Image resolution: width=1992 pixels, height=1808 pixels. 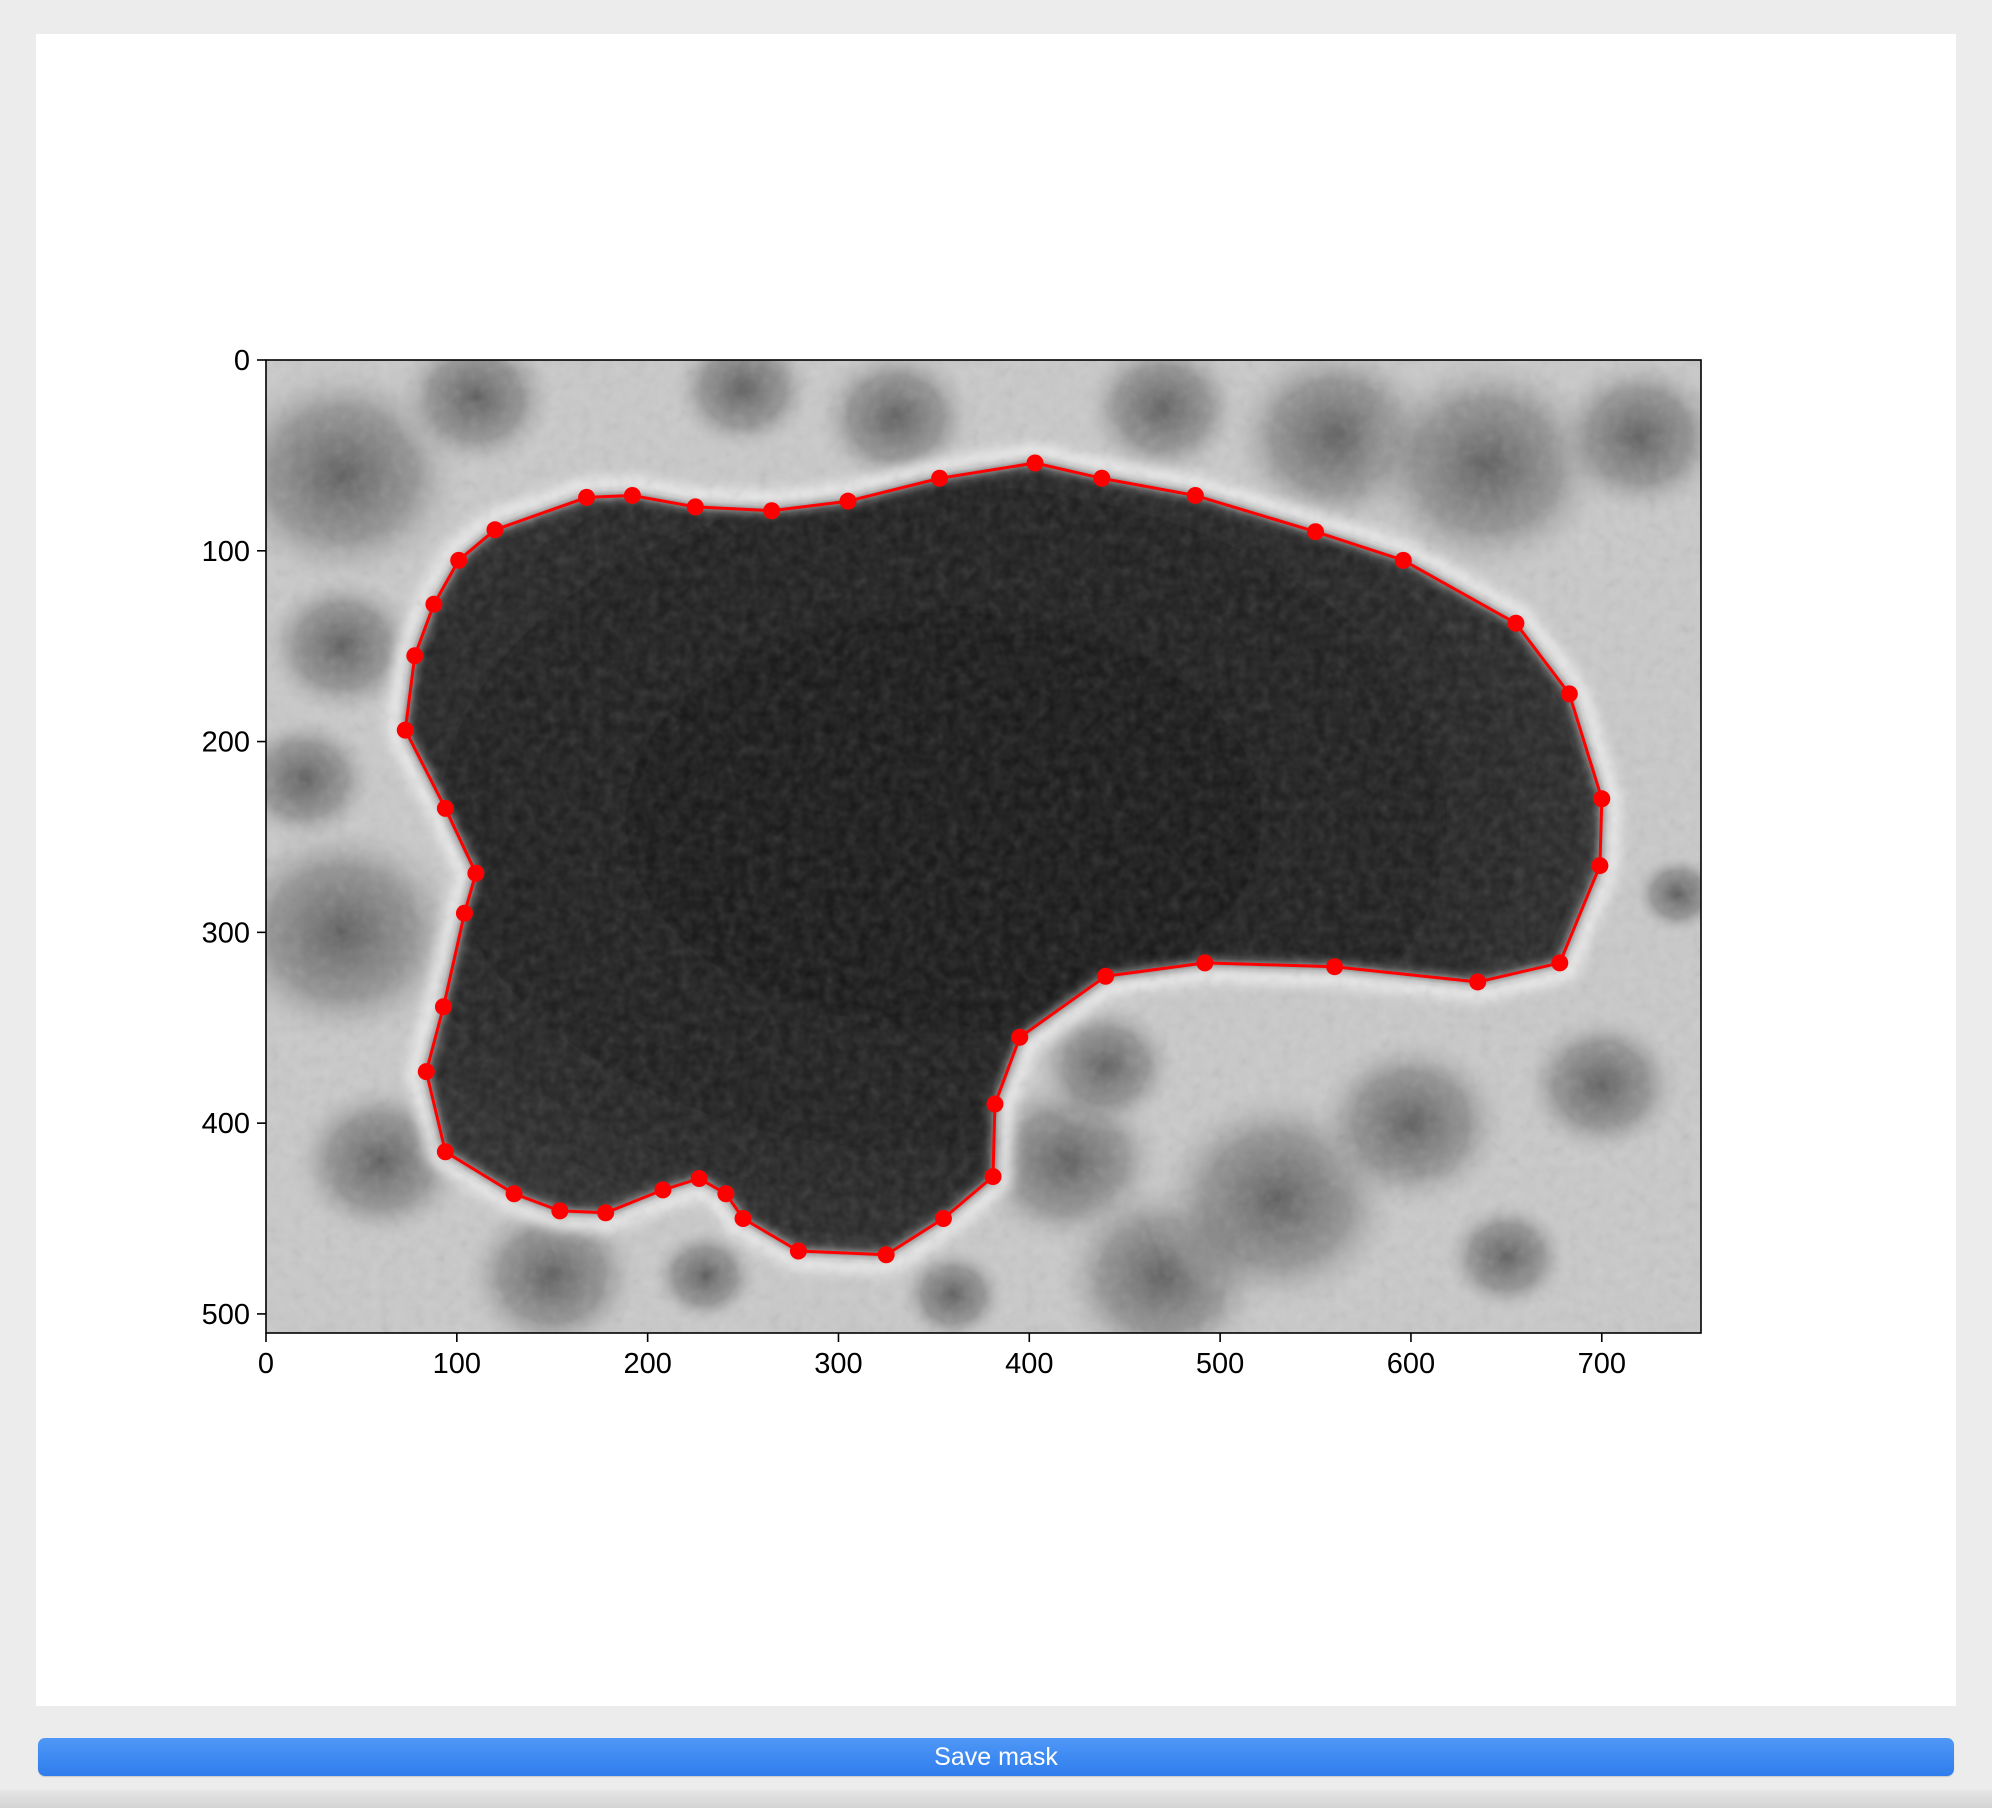 What do you see at coordinates (838, 1364) in the screenshot?
I see `x-tick-label: 300` at bounding box center [838, 1364].